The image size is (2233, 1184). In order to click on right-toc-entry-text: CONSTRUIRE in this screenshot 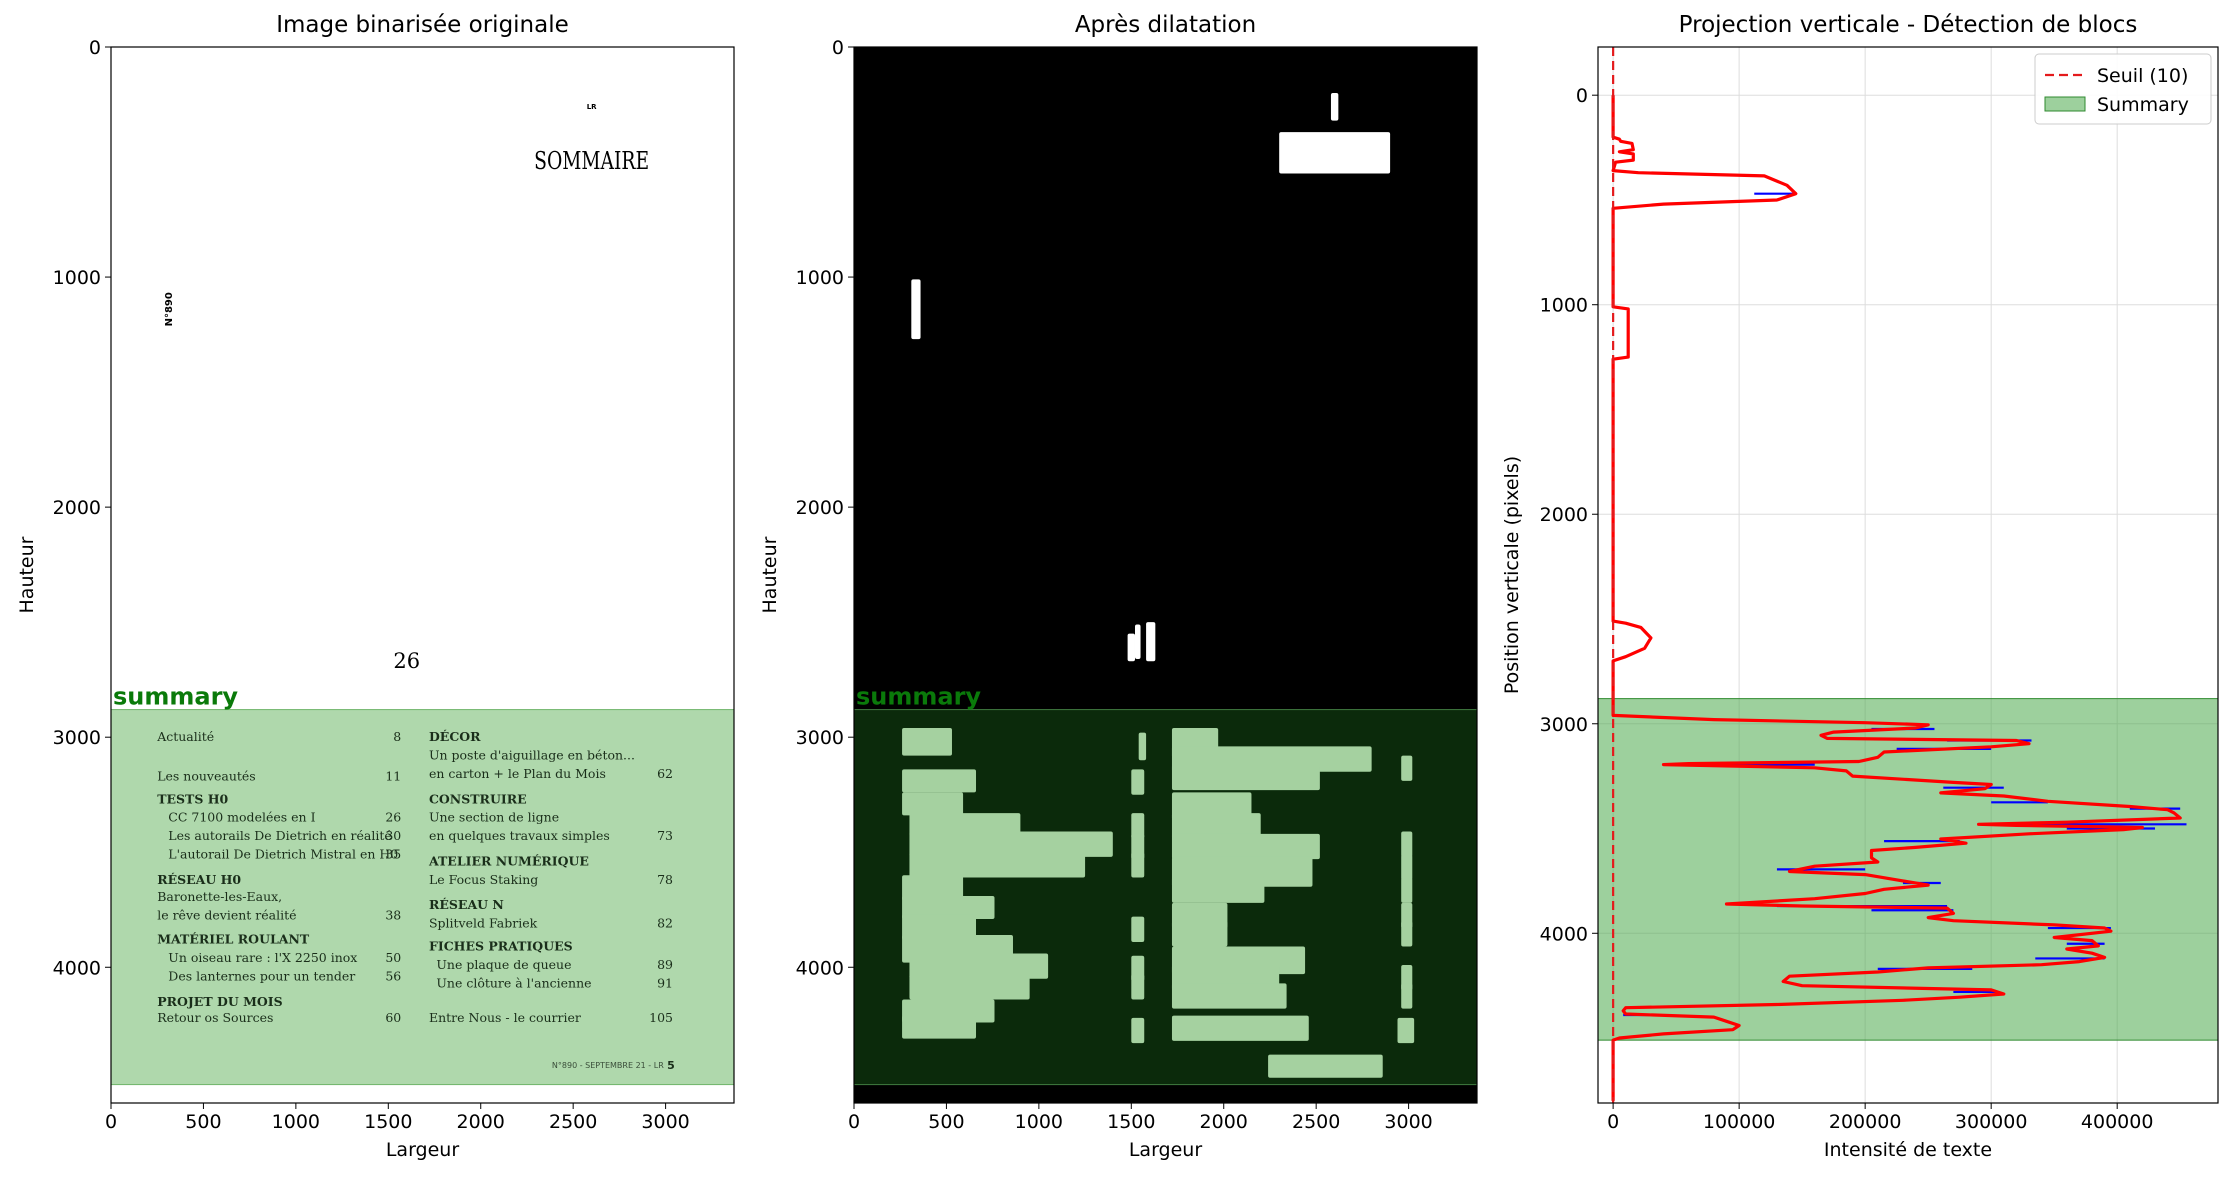, I will do `click(478, 798)`.